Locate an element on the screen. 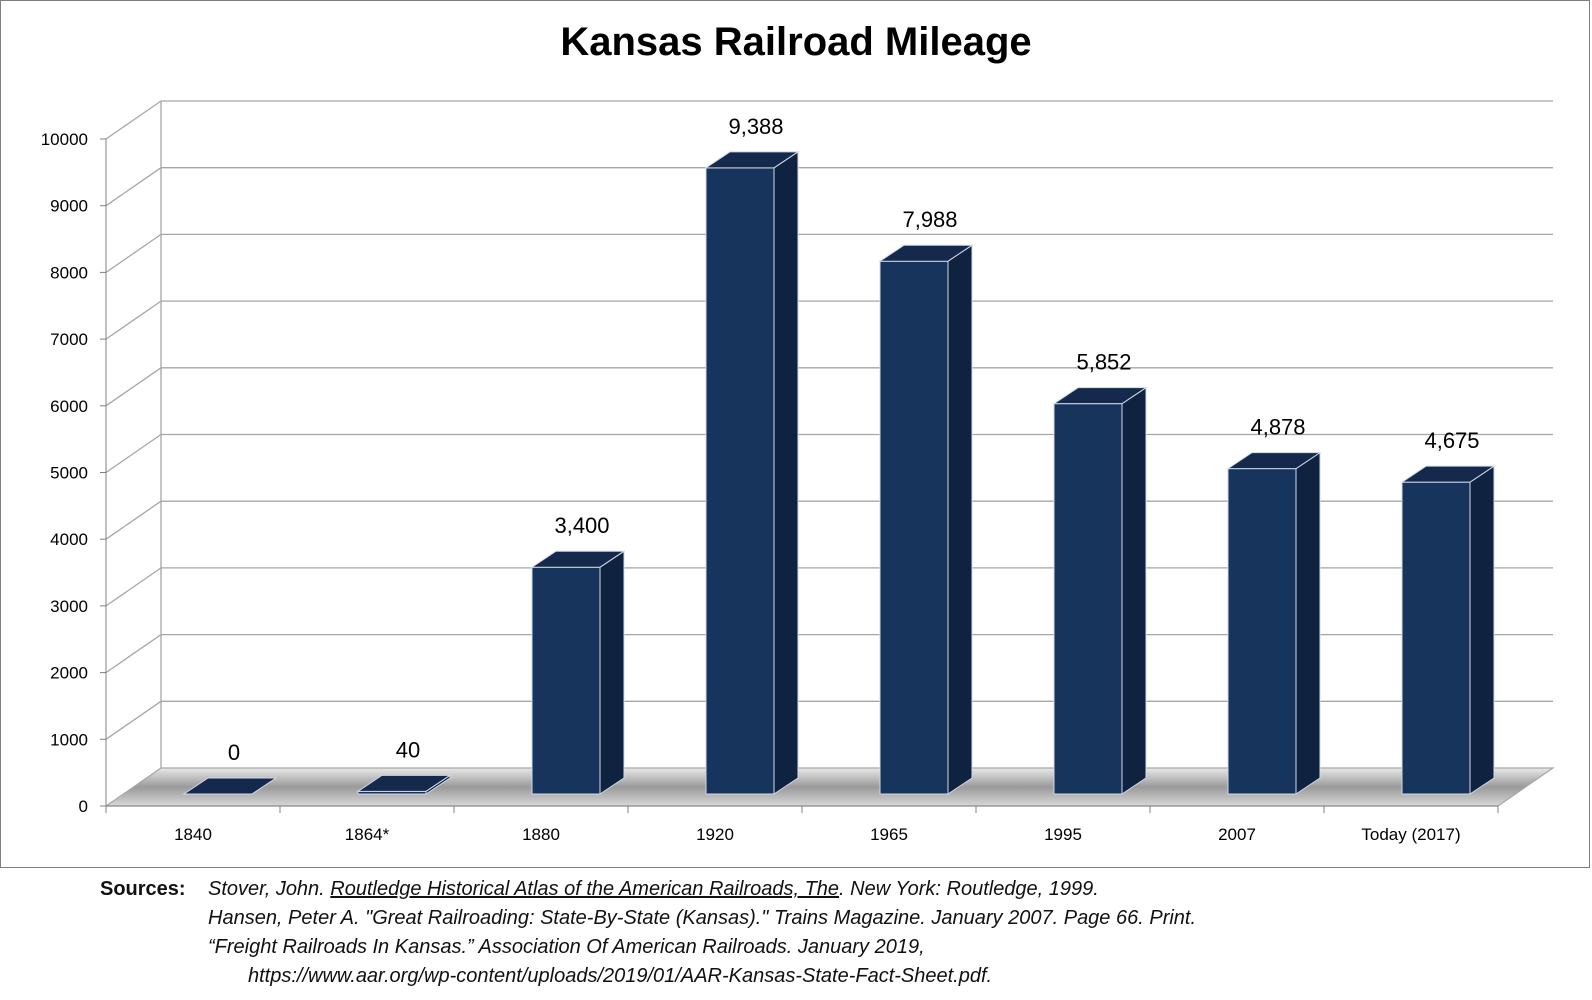 The image size is (1592, 1000). data-label: 4,878 is located at coordinates (1277, 427).